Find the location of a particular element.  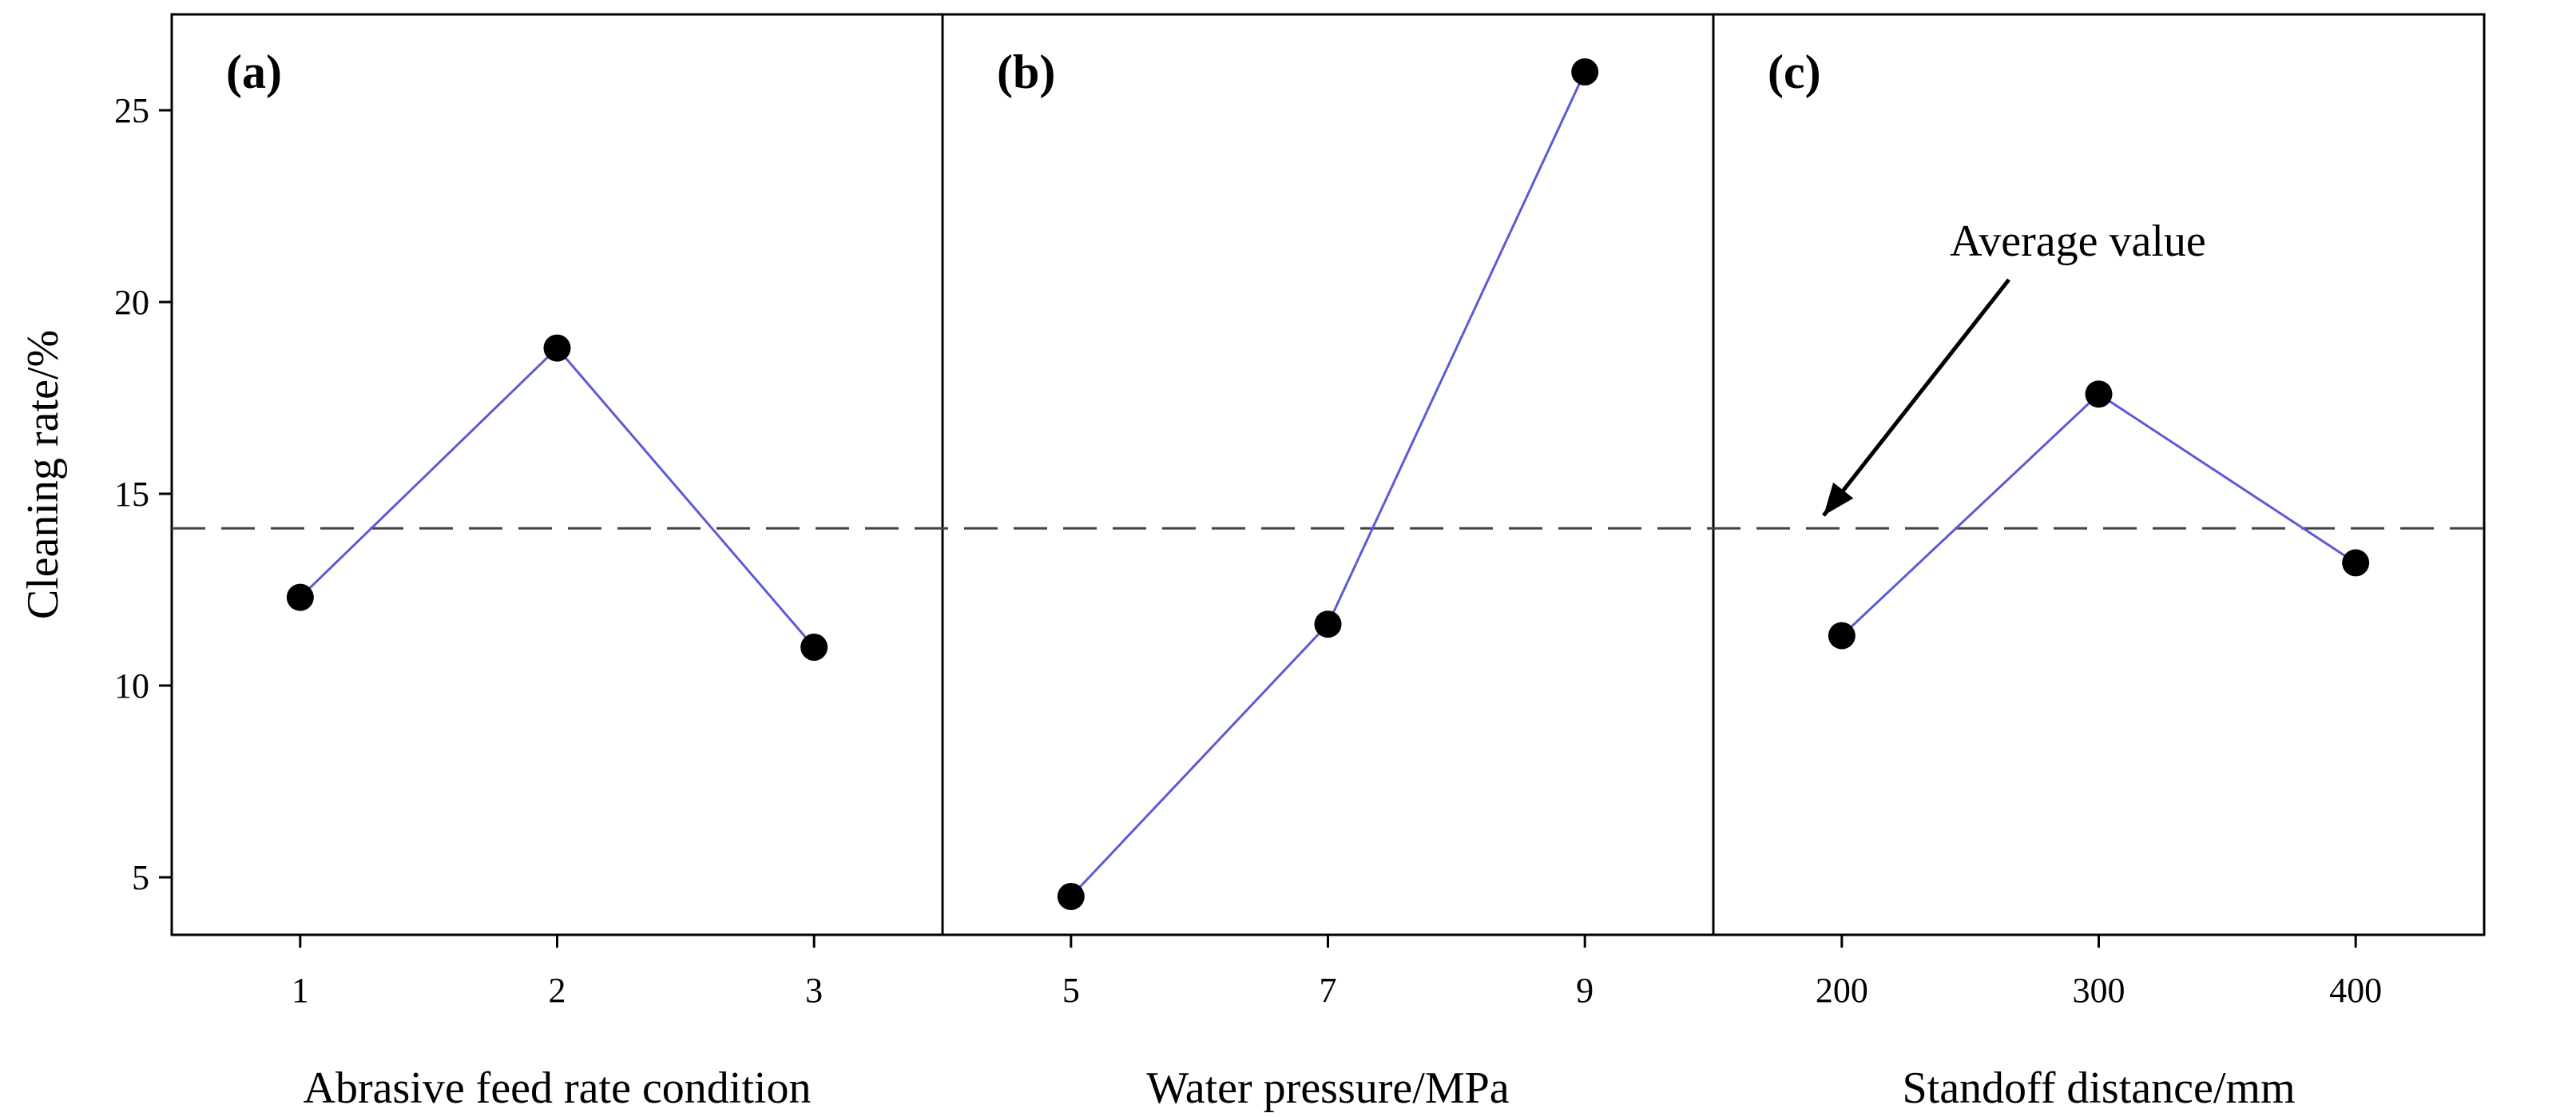

panel-label: (a) is located at coordinates (254, 72).